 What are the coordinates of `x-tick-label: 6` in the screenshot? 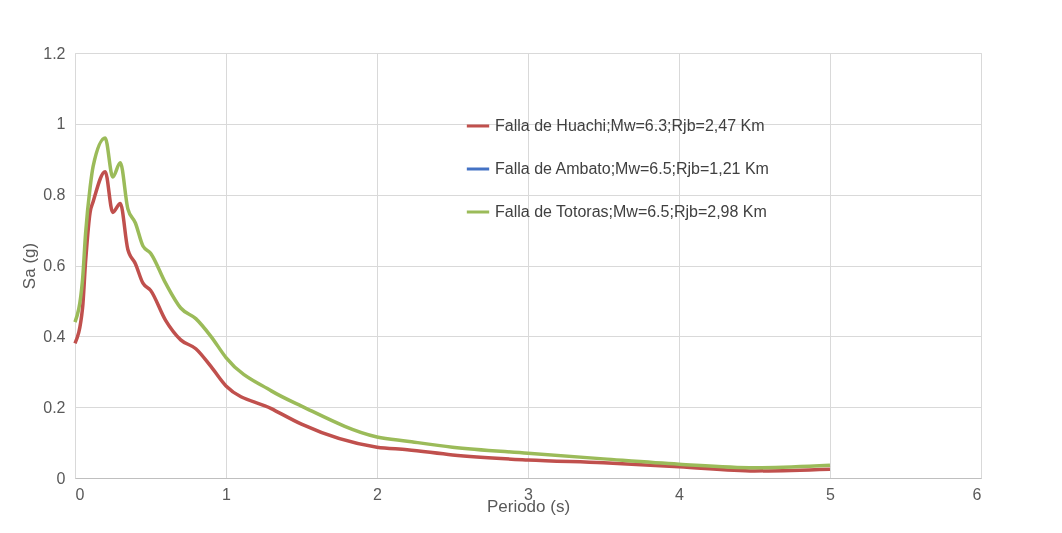 It's located at (977, 494).